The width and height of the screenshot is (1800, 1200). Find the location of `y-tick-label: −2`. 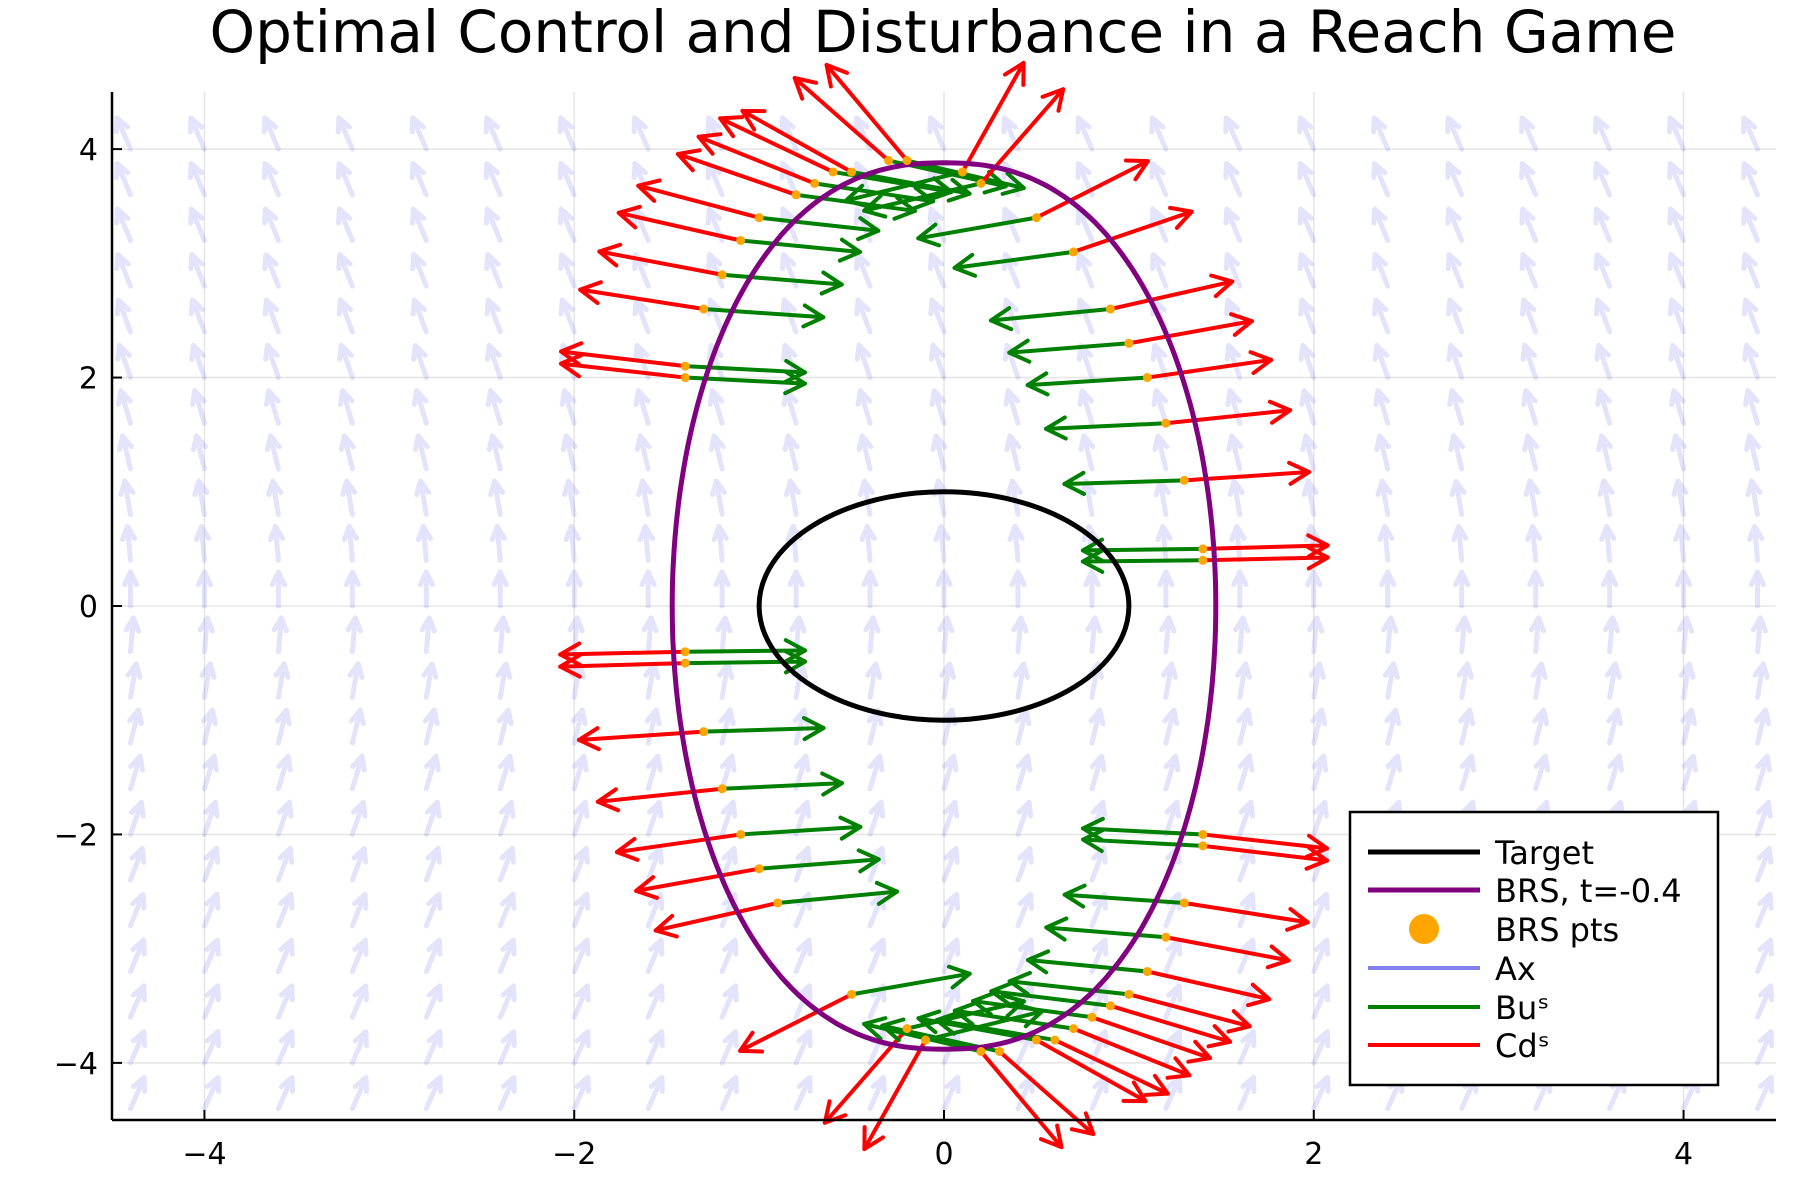

y-tick-label: −2 is located at coordinates (76, 835).